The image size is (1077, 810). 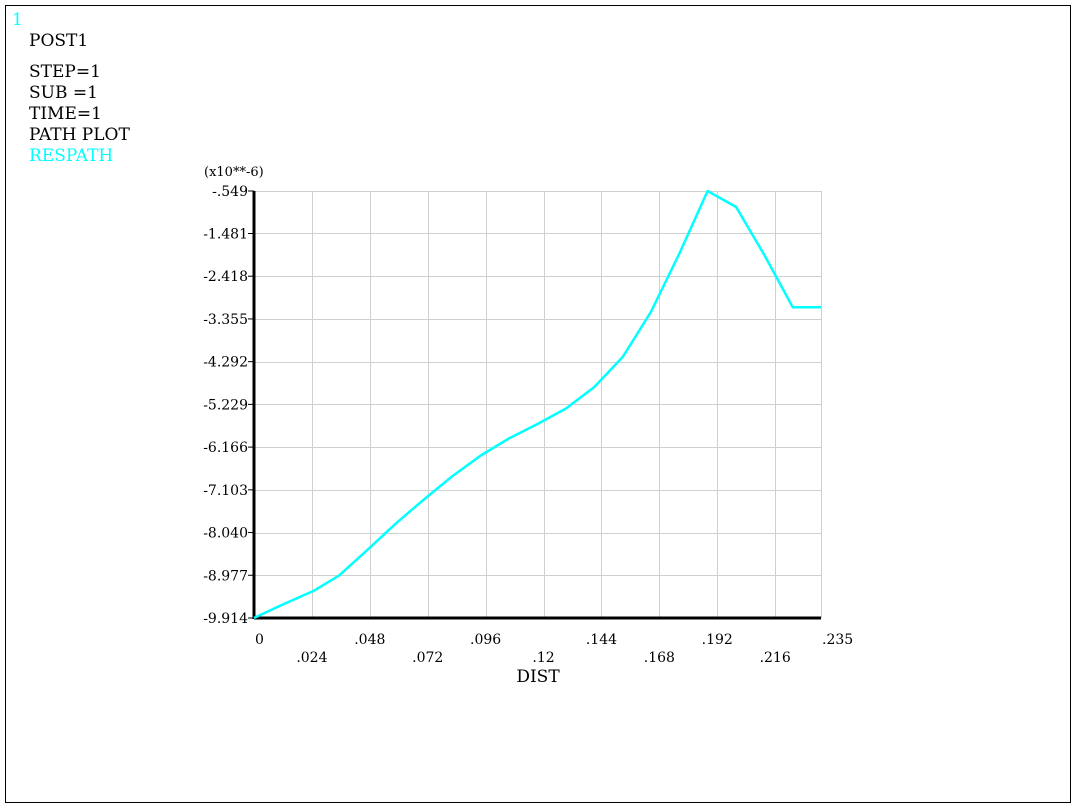 What do you see at coordinates (225, 619) in the screenshot?
I see `y-tick-label: -9.914` at bounding box center [225, 619].